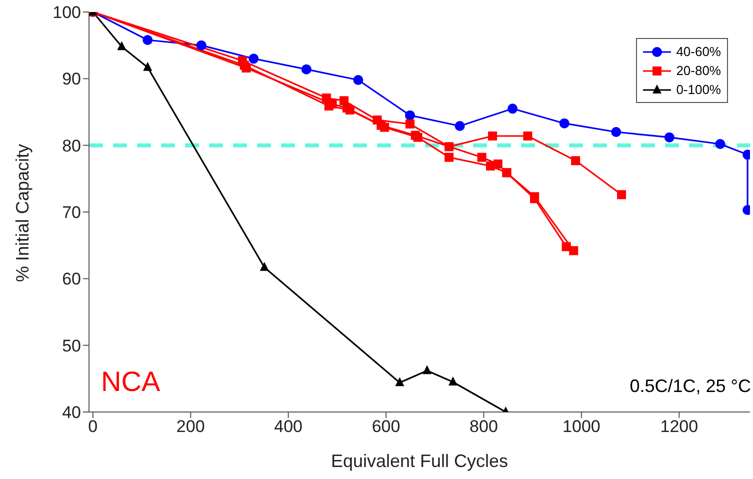 This screenshot has width=753, height=479. Describe the element at coordinates (130, 382) in the screenshot. I see `annotation: NCA` at that location.